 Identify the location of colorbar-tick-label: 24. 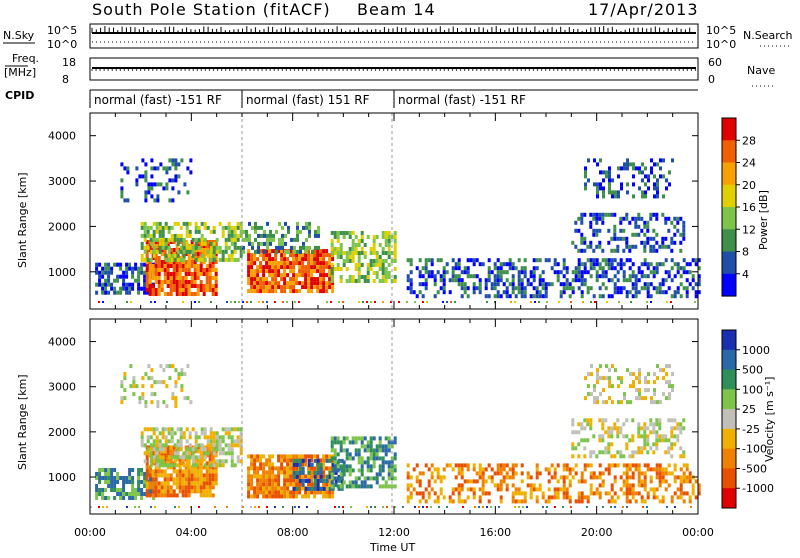
(749, 163).